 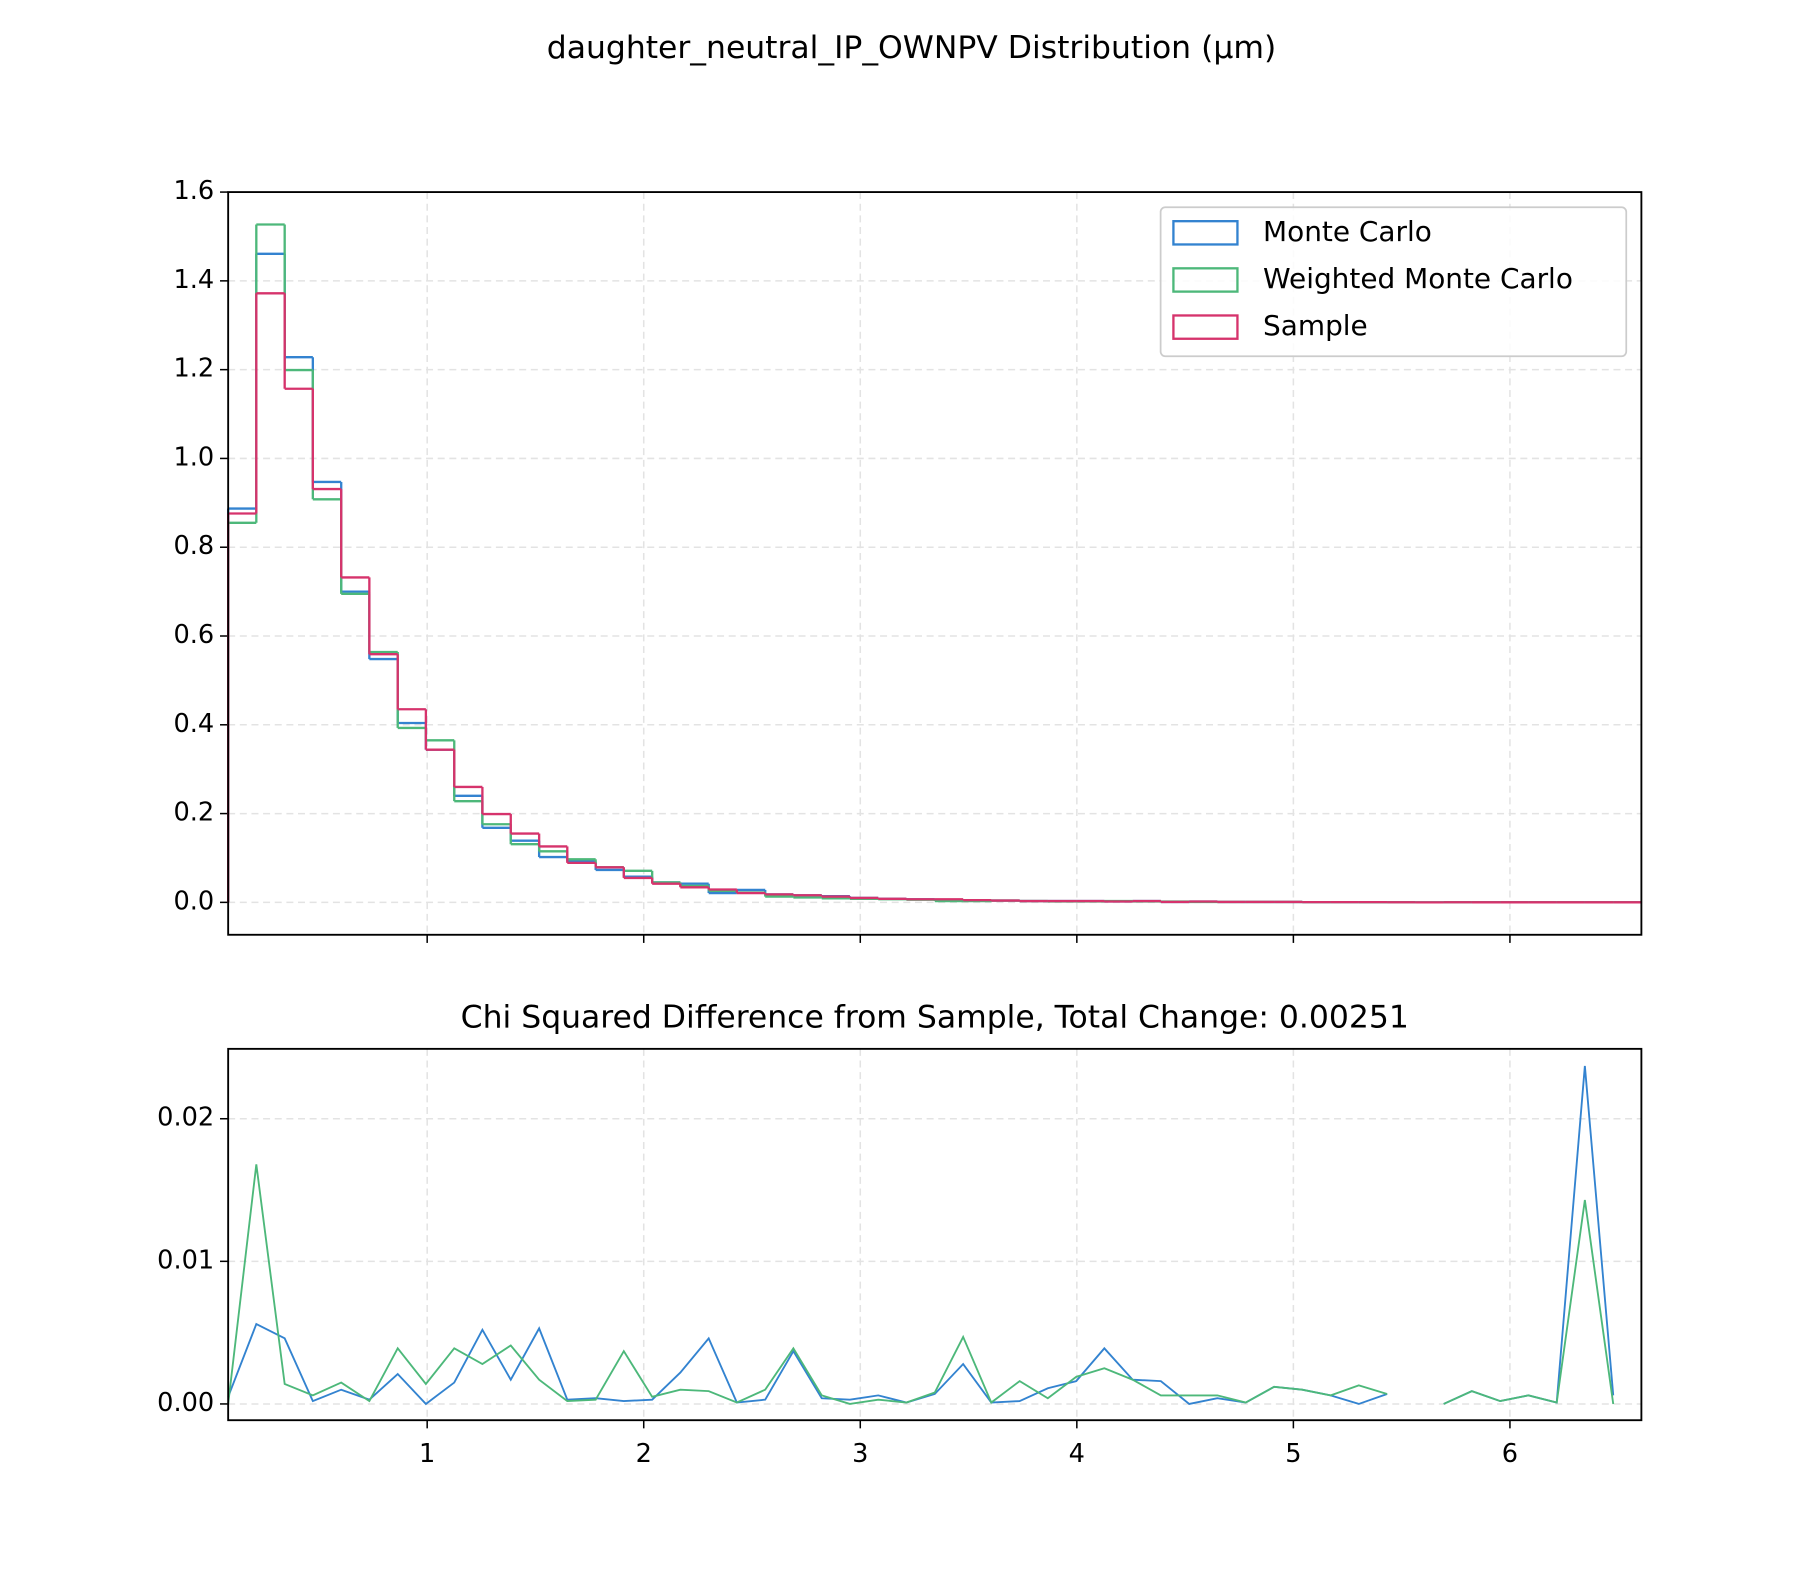 What do you see at coordinates (193, 546) in the screenshot?
I see `y-tick-label: 0.8` at bounding box center [193, 546].